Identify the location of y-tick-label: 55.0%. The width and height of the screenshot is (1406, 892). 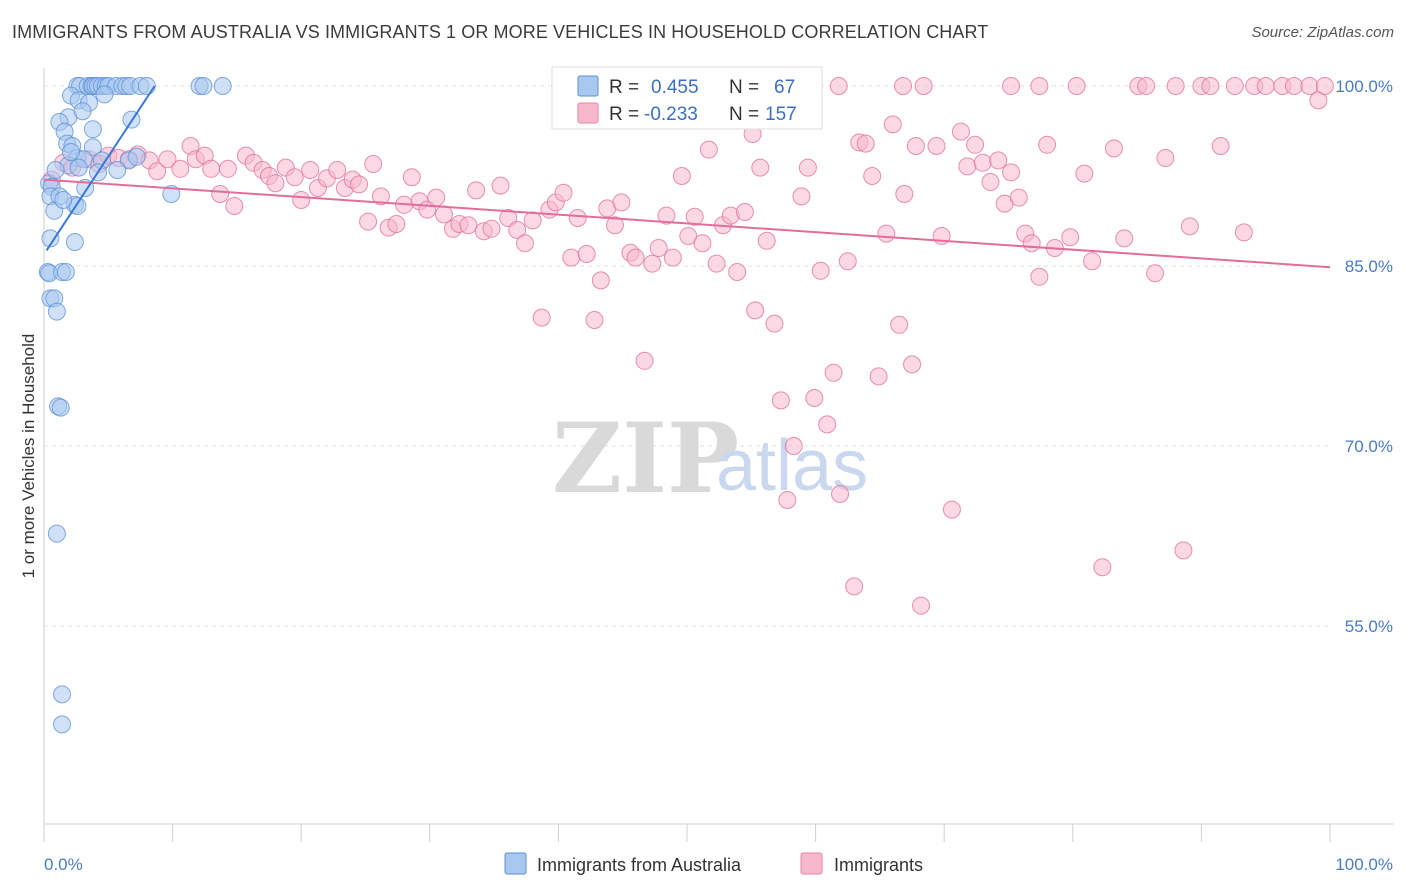
(1369, 626).